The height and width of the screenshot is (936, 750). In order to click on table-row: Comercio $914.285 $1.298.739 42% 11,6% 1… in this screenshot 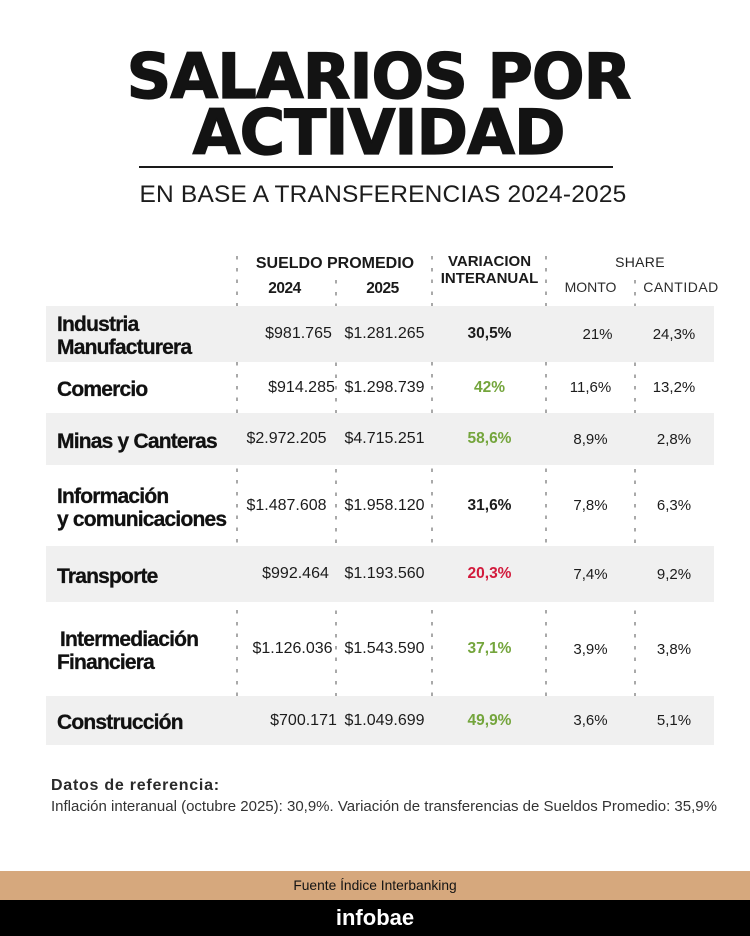, I will do `click(380, 387)`.